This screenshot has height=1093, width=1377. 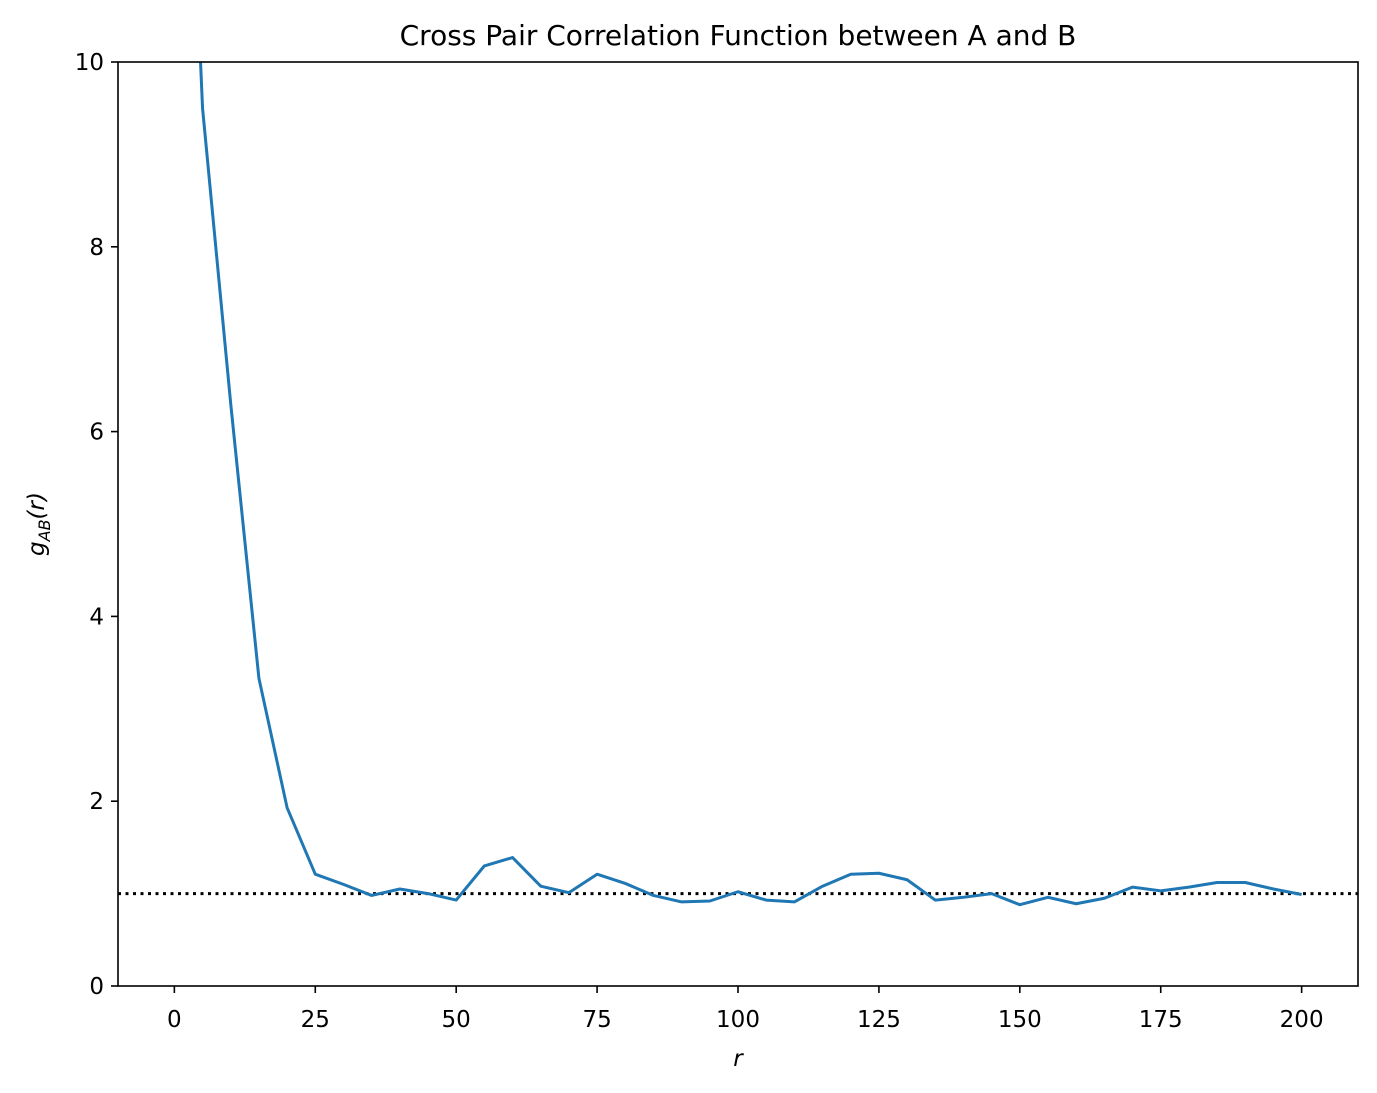 What do you see at coordinates (89, 63) in the screenshot?
I see `y-tick-label: 10` at bounding box center [89, 63].